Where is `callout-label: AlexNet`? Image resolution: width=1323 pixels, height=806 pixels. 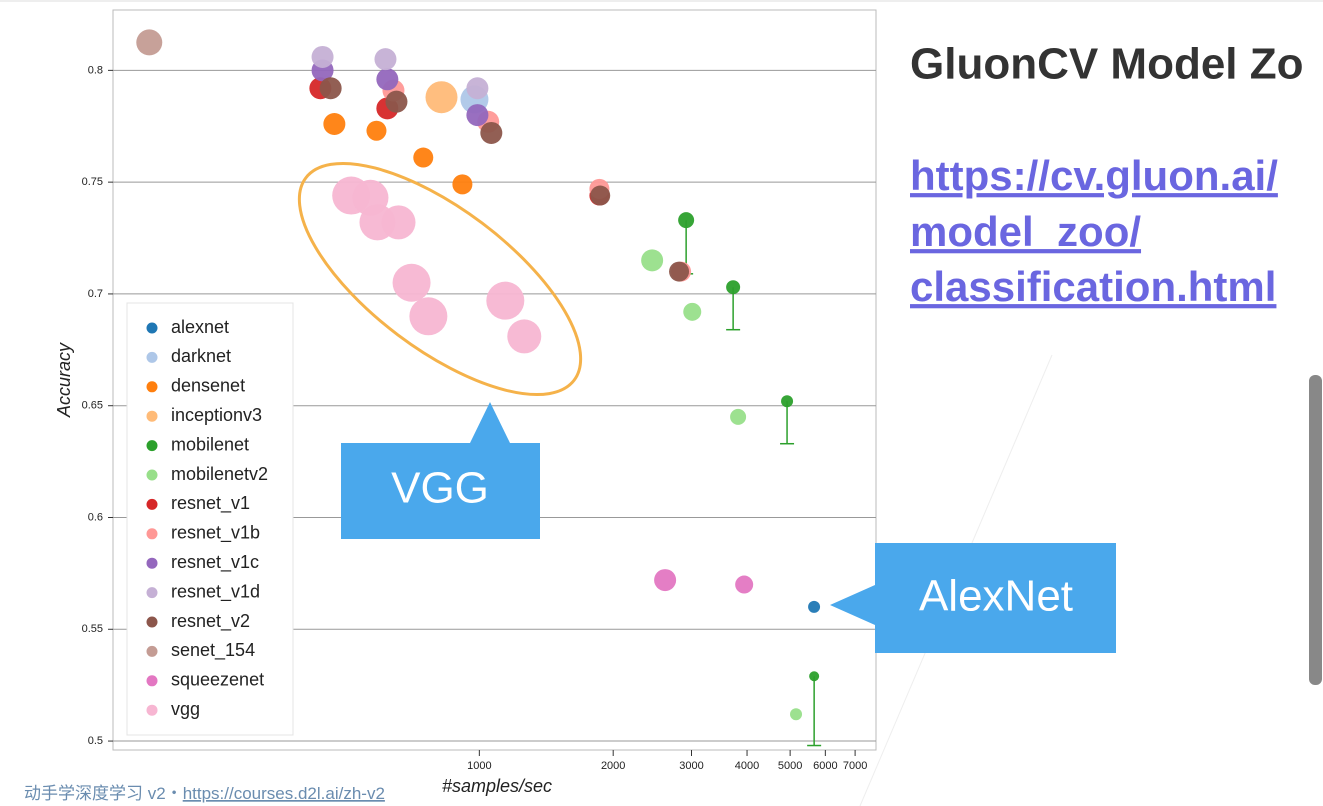
callout-label: AlexNet is located at coordinates (996, 596).